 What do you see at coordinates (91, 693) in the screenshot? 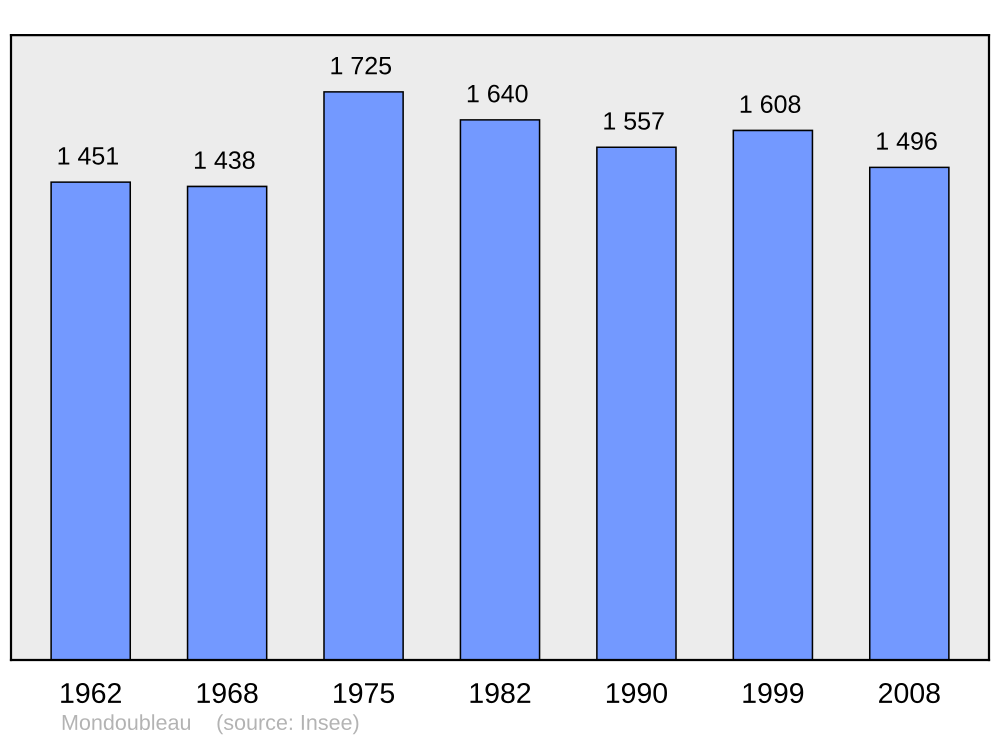
I see `x-tick-label: 1962` at bounding box center [91, 693].